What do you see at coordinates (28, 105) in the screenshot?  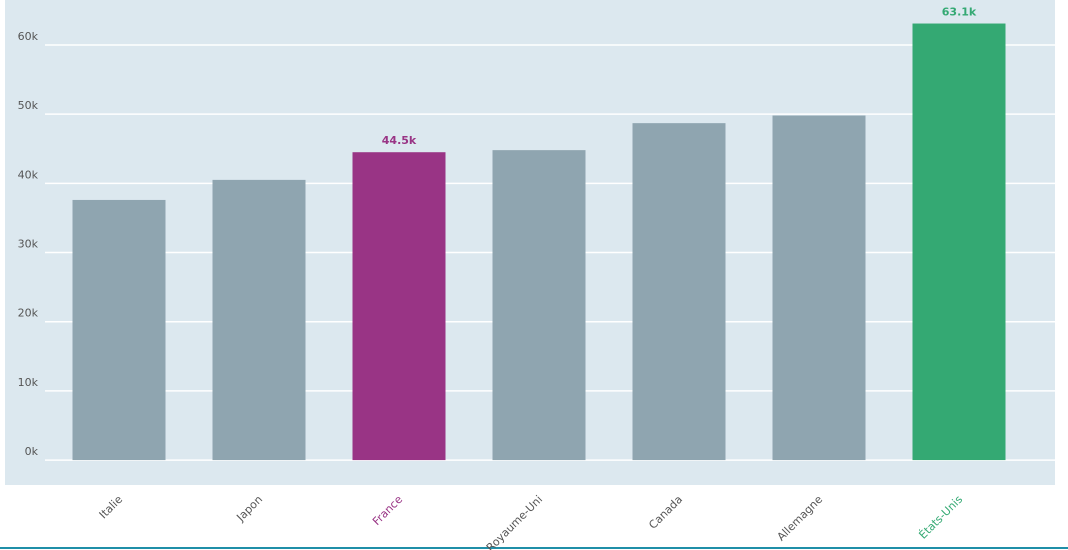 I see `y-tick-label: 50k` at bounding box center [28, 105].